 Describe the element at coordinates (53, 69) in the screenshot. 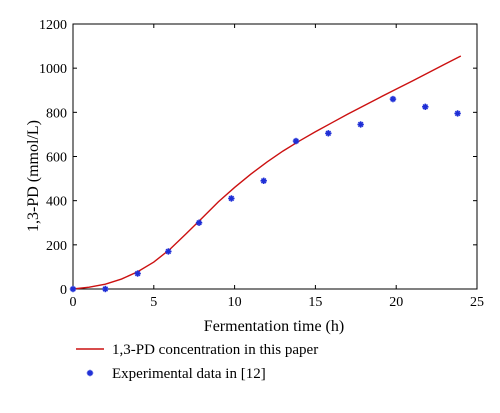

I see `y-tick-label: 1000` at that location.